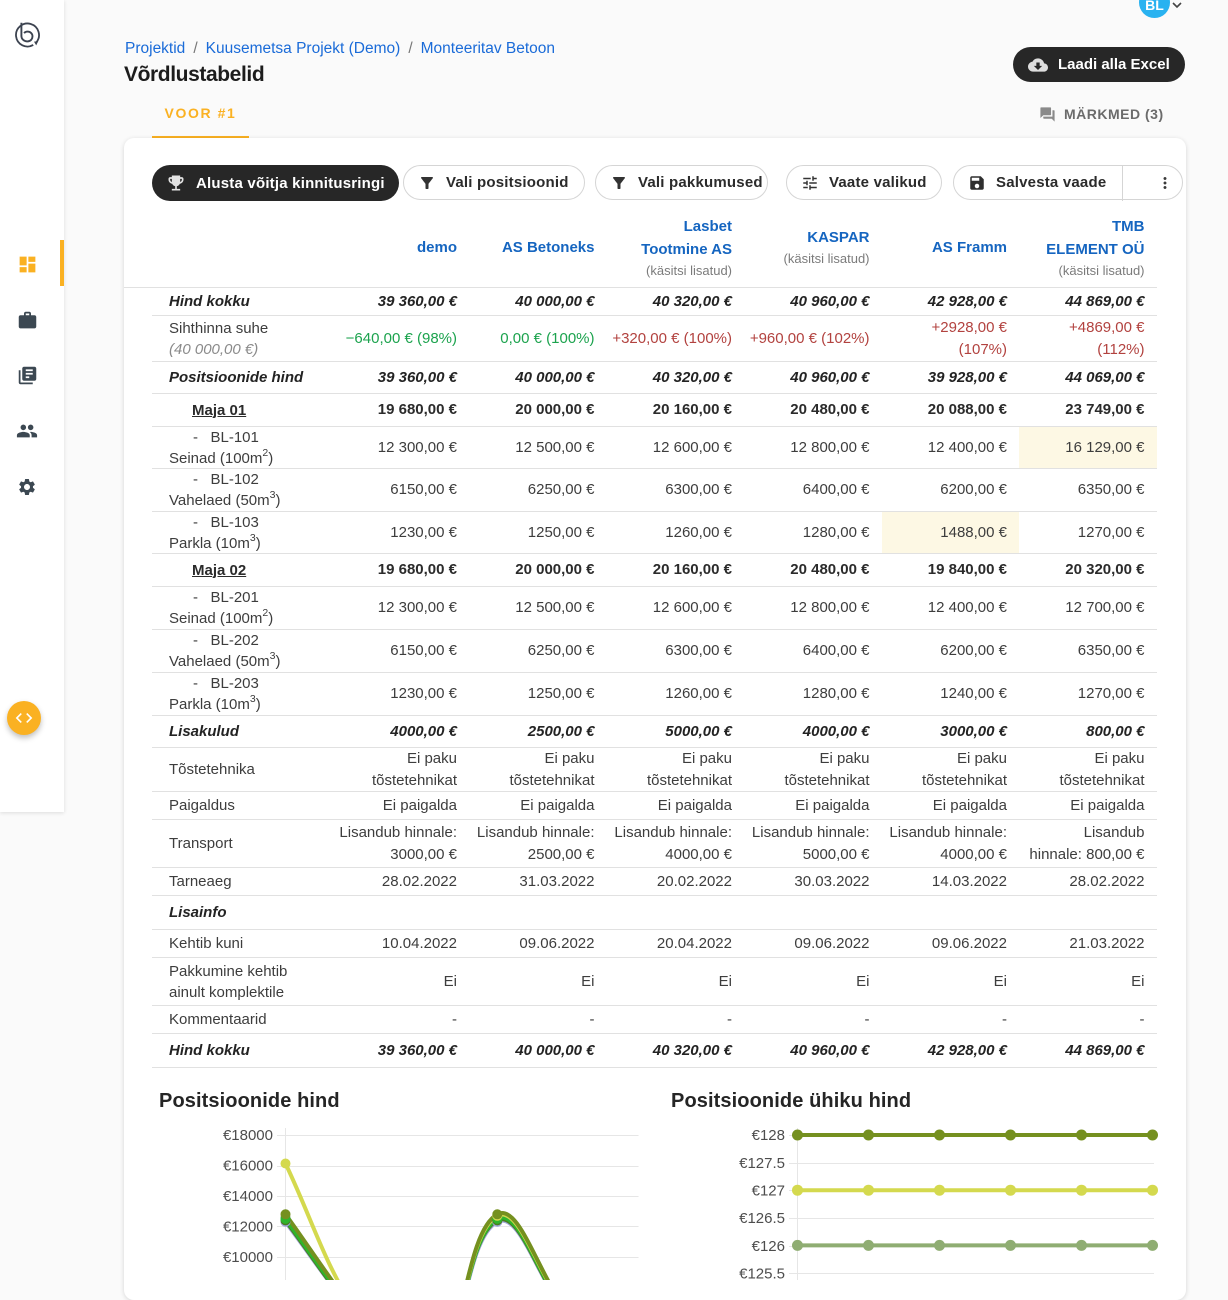 Image resolution: width=1228 pixels, height=1300 pixels. Describe the element at coordinates (762, 1218) in the screenshot. I see `svg-text: €126.5` at that location.